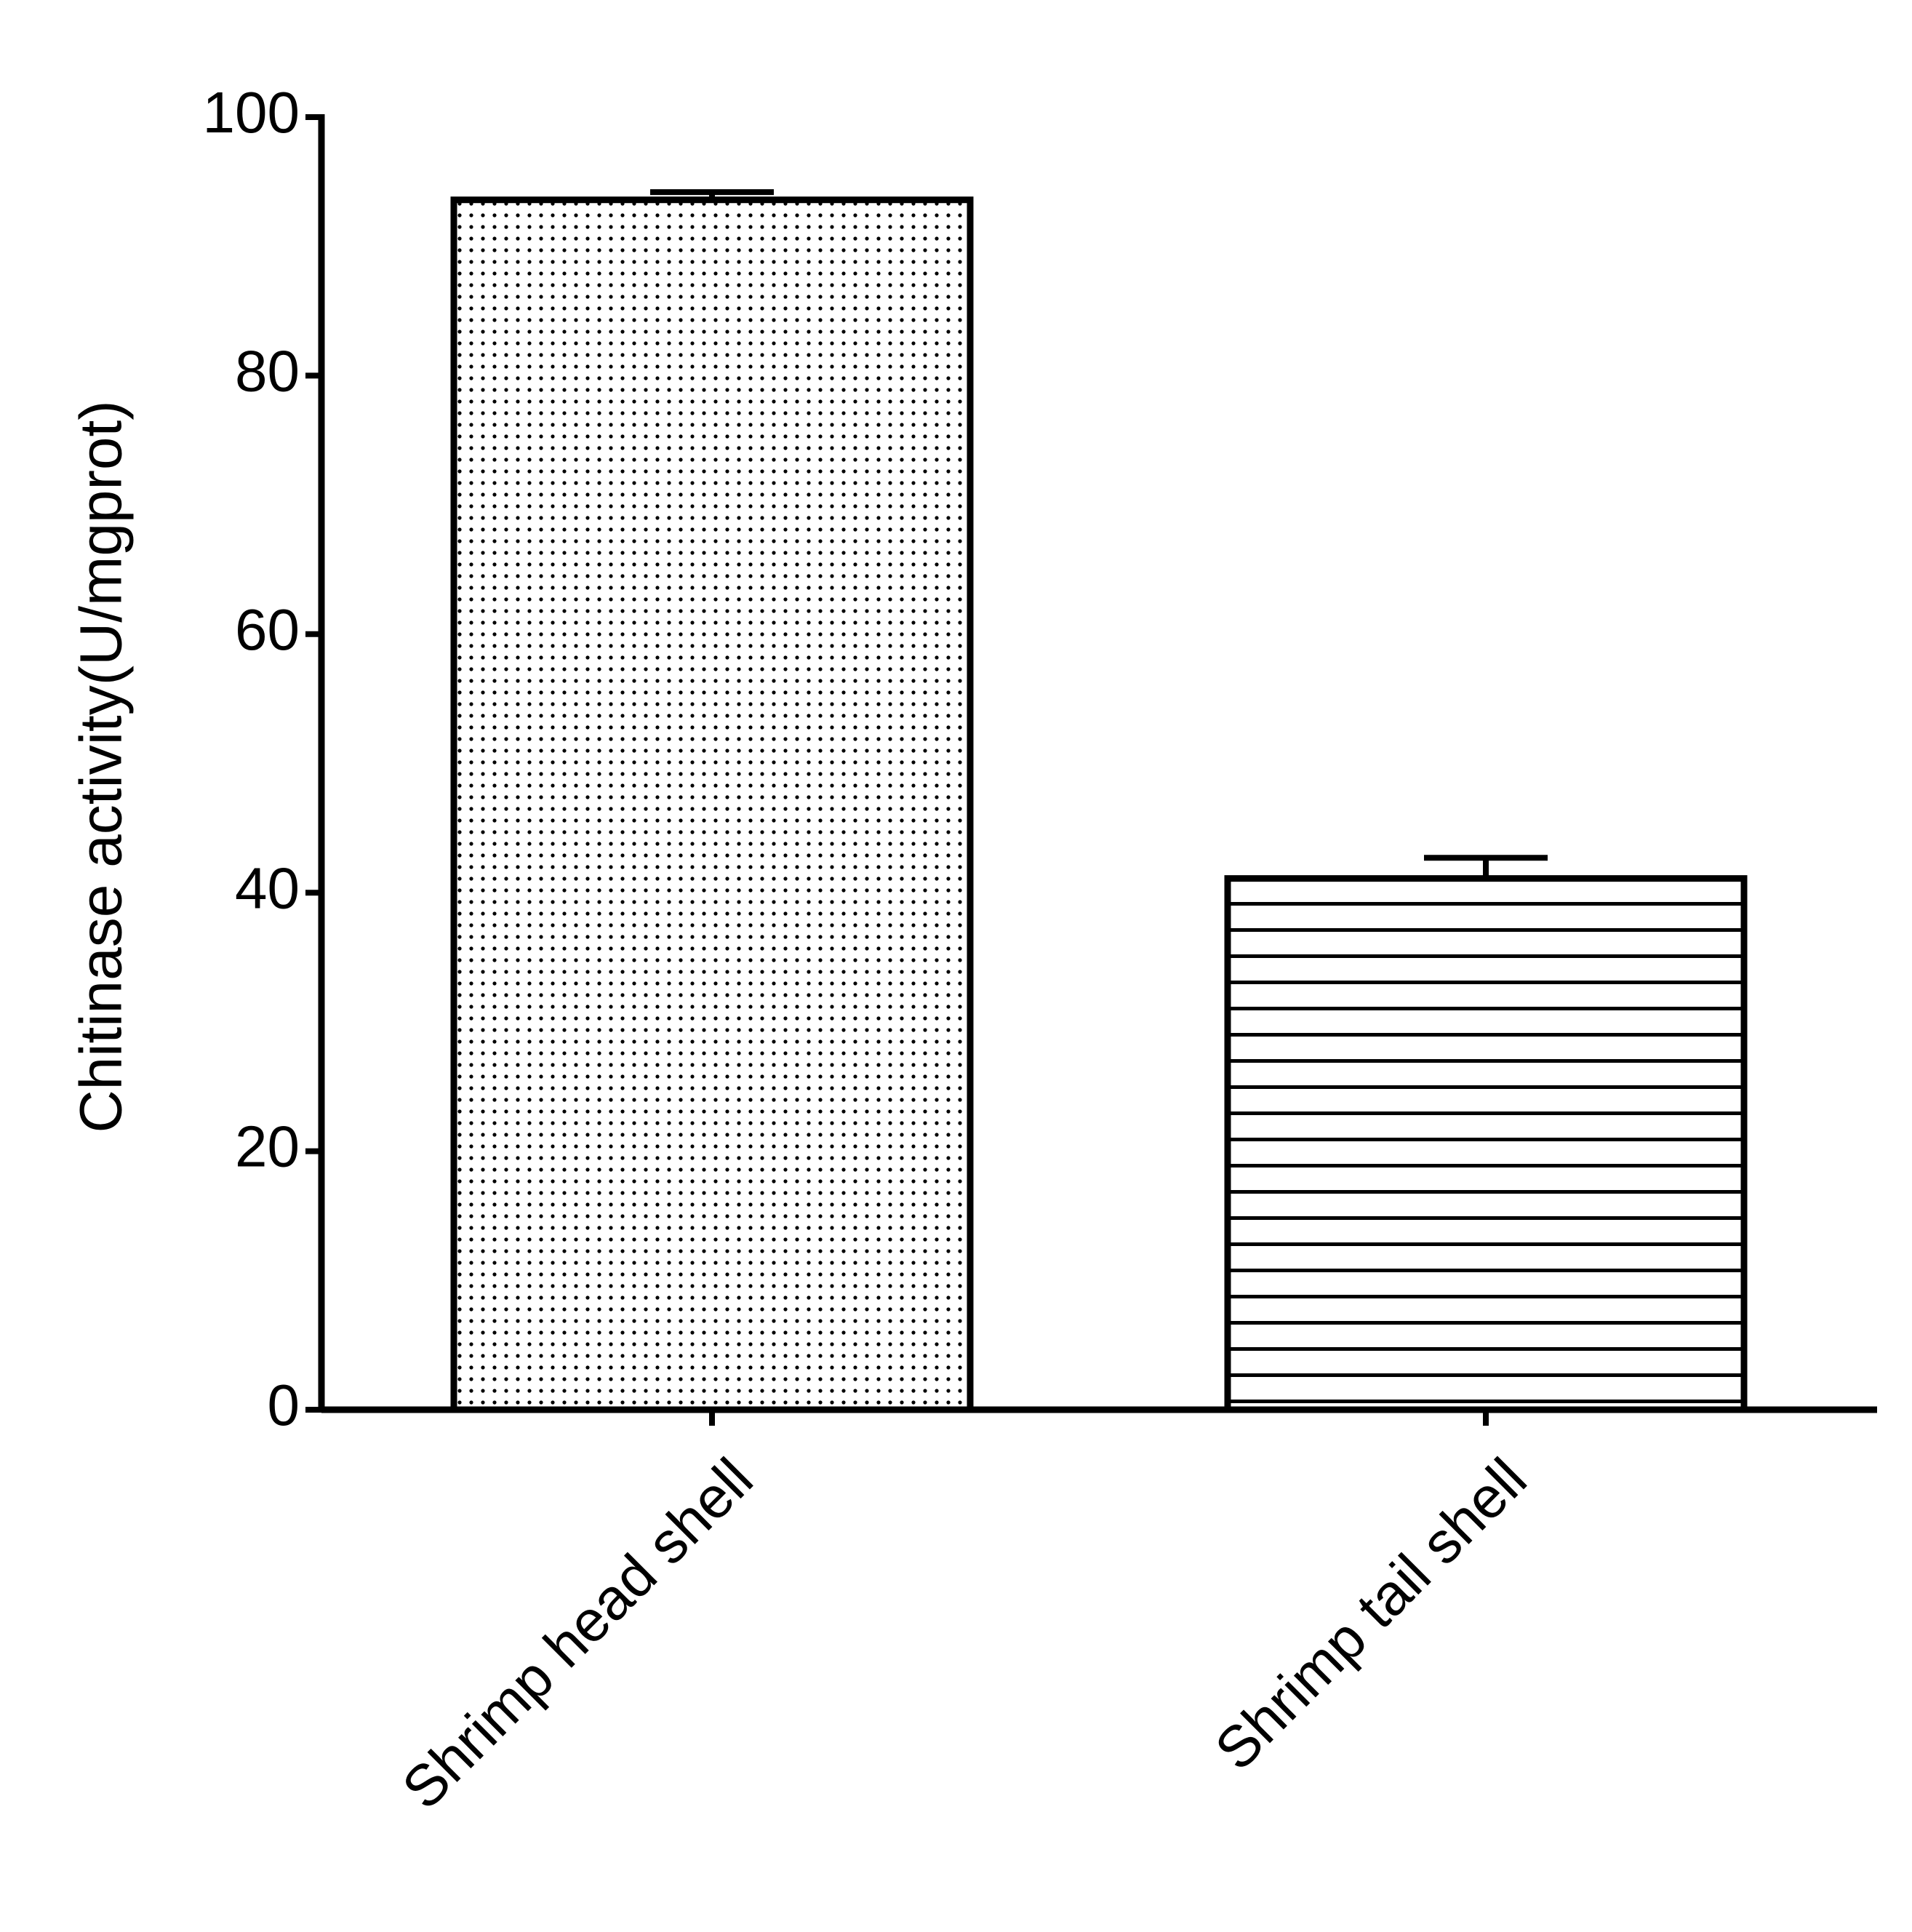 Image resolution: width=1912 pixels, height=1932 pixels. I want to click on y-tick-label: 100, so click(251, 113).